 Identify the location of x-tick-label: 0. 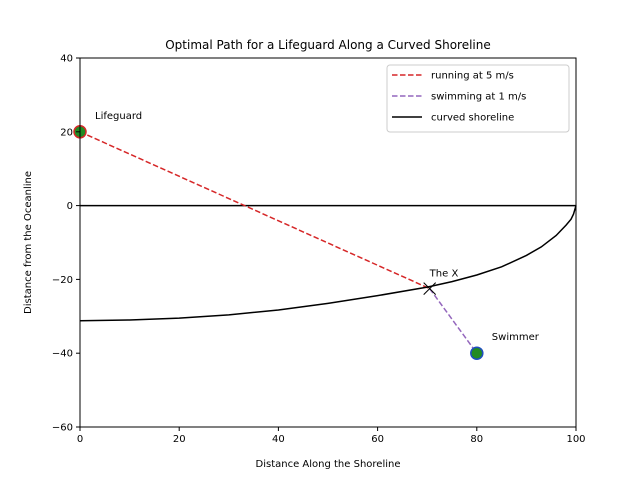
(80, 439).